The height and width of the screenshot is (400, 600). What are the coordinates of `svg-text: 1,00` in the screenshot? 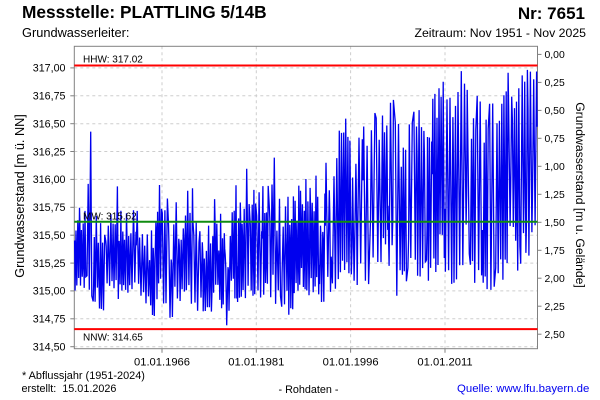 It's located at (555, 167).